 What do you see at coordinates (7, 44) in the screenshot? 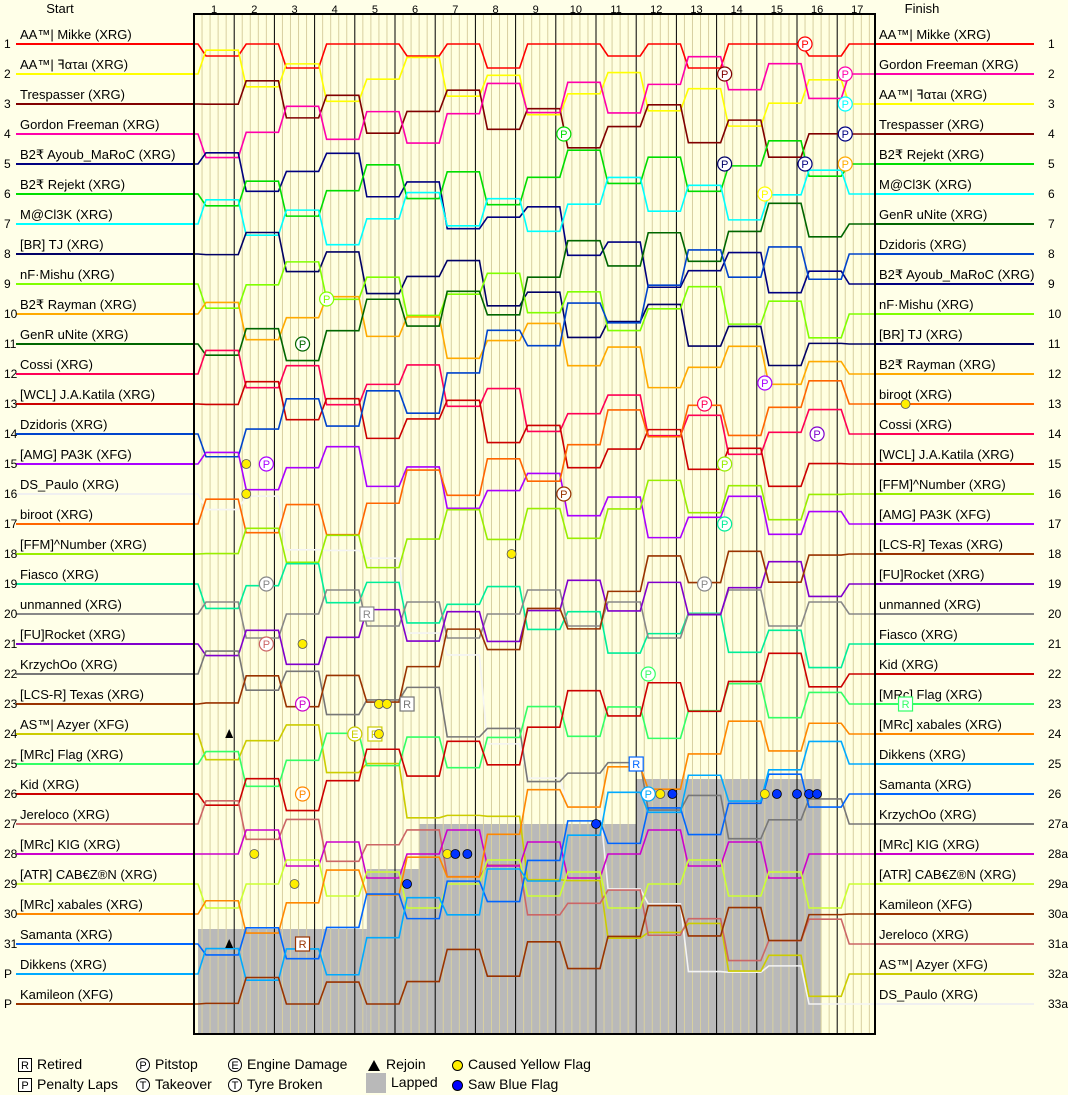
I see `start-position-label: 1` at bounding box center [7, 44].